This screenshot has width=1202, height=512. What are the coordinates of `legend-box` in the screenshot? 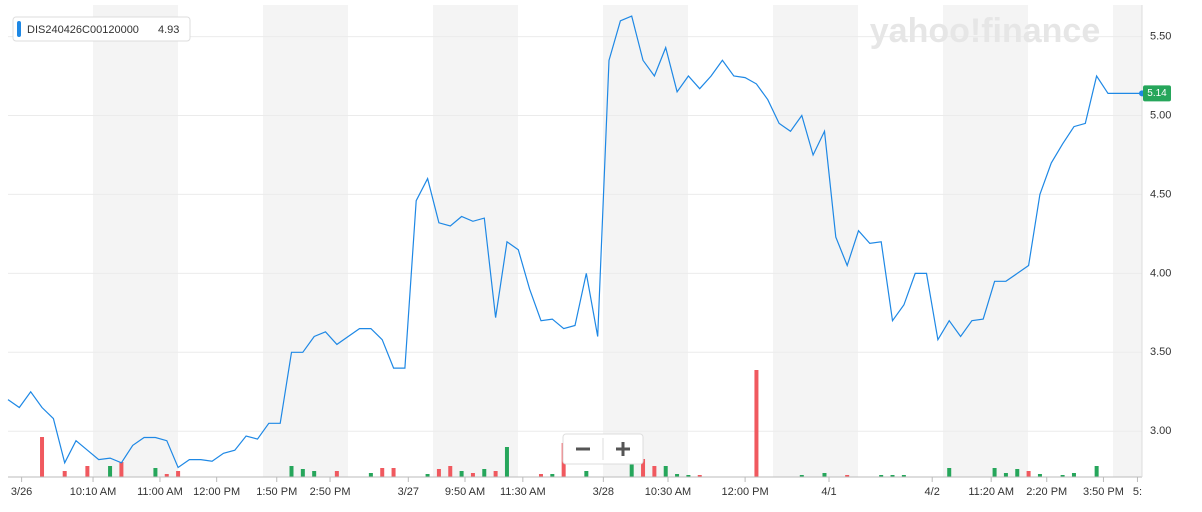 It's located at (101, 29).